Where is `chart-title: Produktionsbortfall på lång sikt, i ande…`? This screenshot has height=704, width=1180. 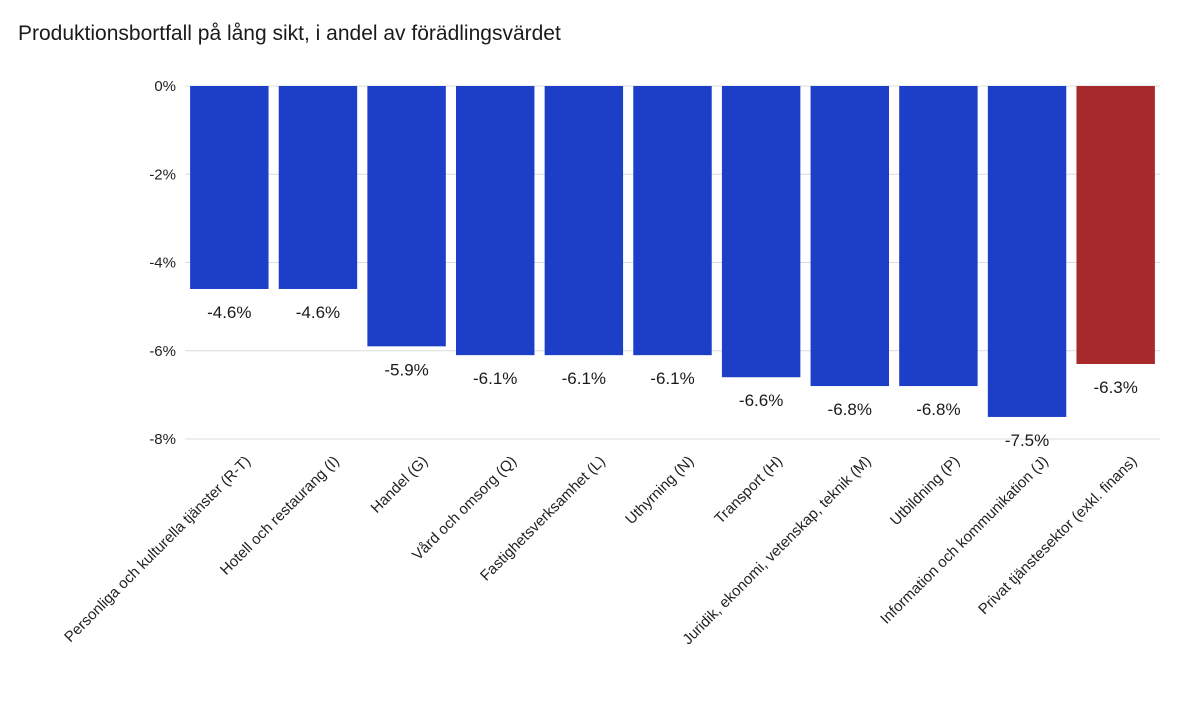
chart-title: Produktionsbortfall på lång sikt, i ande… is located at coordinates (289, 33).